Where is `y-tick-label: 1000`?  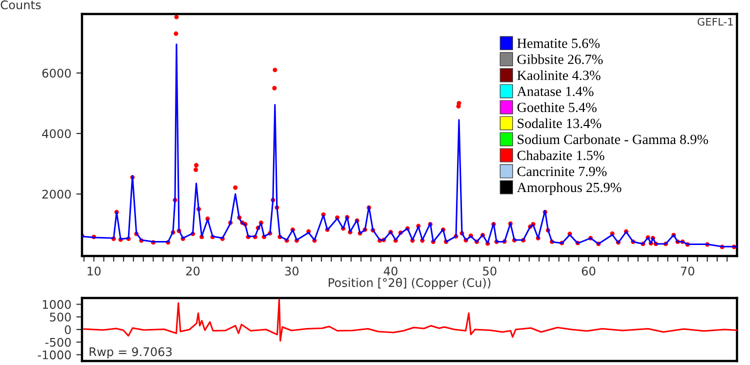 y-tick-label: 1000 is located at coordinates (56, 304).